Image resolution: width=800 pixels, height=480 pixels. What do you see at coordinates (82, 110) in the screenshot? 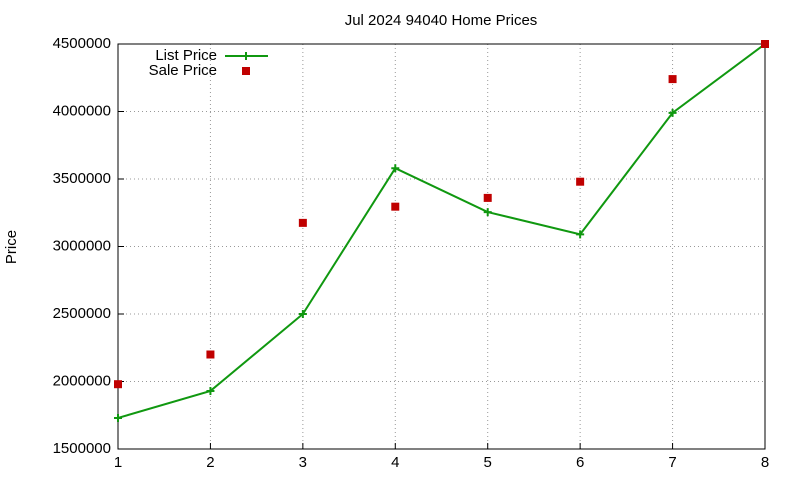
I see `y-tick-label: 4000000` at bounding box center [82, 110].